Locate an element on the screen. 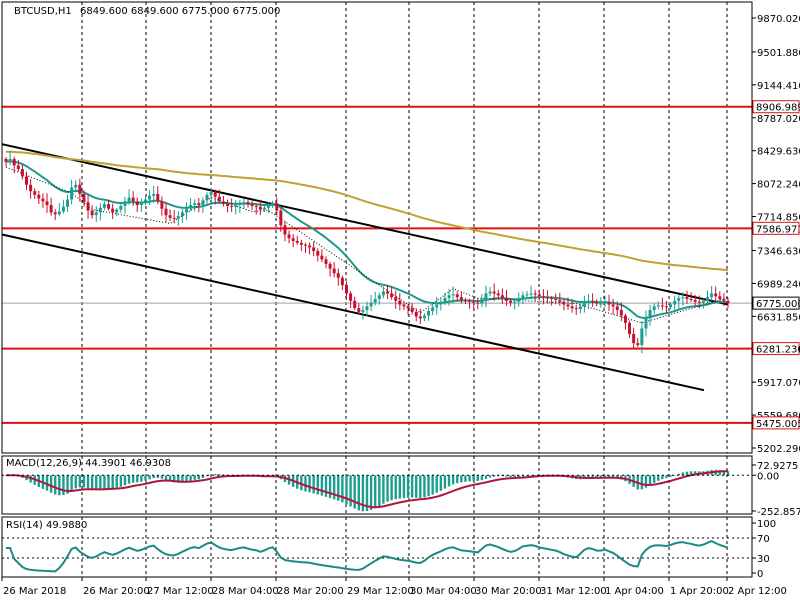  price-tick-label: 9144.410 is located at coordinates (778, 86).